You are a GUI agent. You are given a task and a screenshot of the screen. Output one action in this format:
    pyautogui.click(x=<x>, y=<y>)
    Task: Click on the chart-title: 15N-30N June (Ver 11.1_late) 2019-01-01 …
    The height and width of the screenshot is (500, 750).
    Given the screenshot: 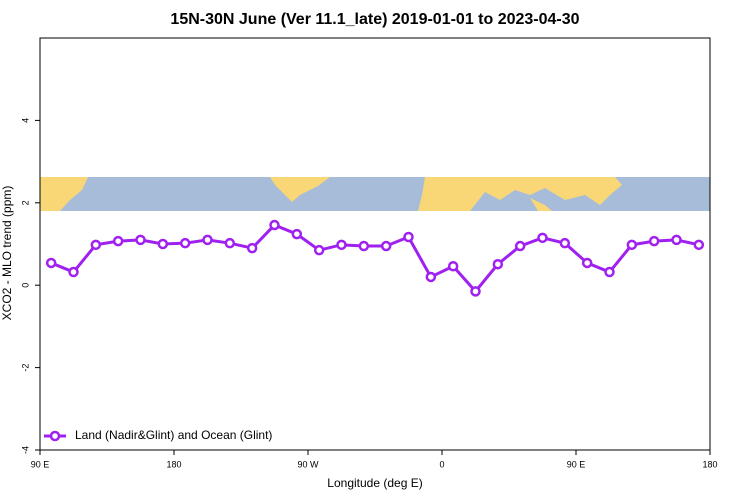 What is the action you would take?
    pyautogui.click(x=374, y=19)
    